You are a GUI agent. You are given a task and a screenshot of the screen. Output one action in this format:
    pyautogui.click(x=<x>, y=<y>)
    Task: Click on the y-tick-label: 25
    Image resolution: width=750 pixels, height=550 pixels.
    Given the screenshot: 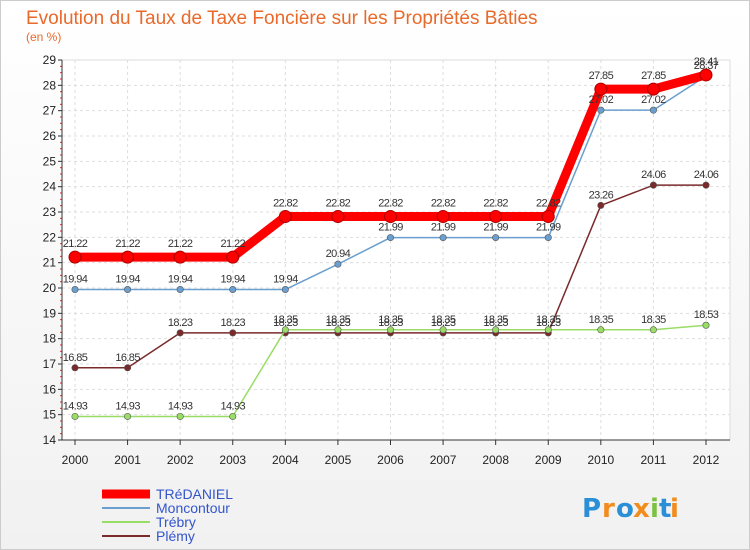 What is the action you would take?
    pyautogui.click(x=50, y=161)
    